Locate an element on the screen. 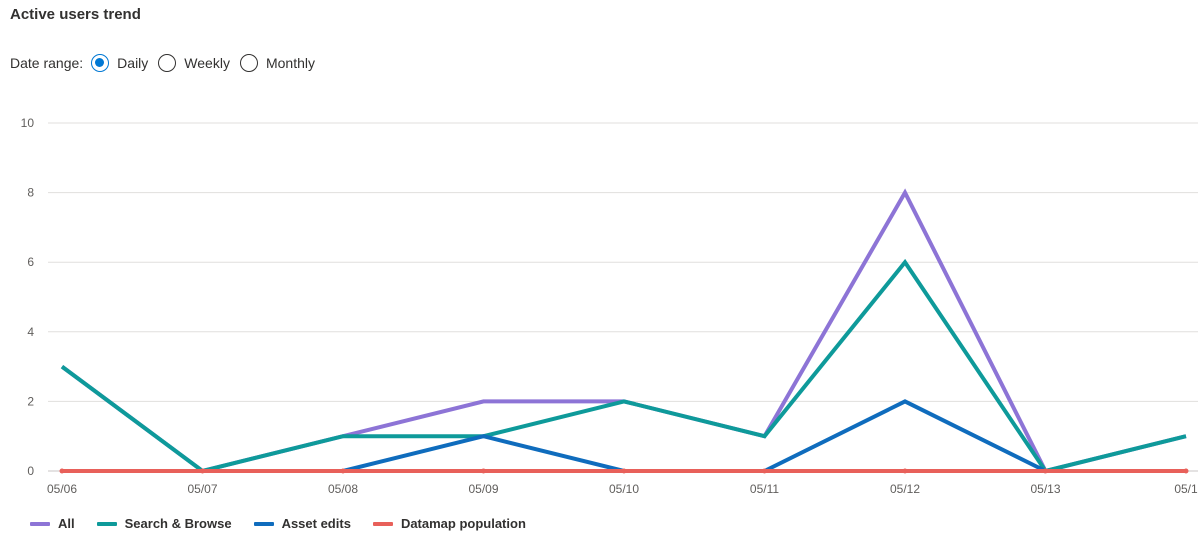 This screenshot has width=1200, height=554. y-tick-label: 0 is located at coordinates (30, 471).